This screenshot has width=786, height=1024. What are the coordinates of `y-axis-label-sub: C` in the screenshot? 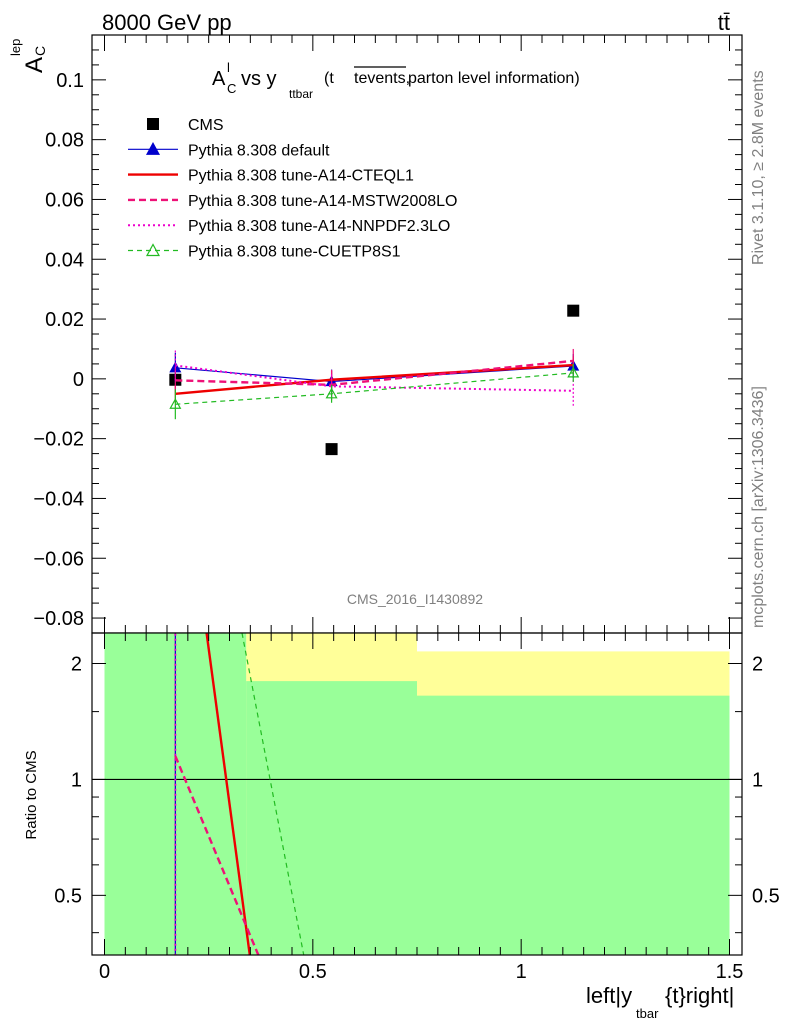 It's located at (40, 51).